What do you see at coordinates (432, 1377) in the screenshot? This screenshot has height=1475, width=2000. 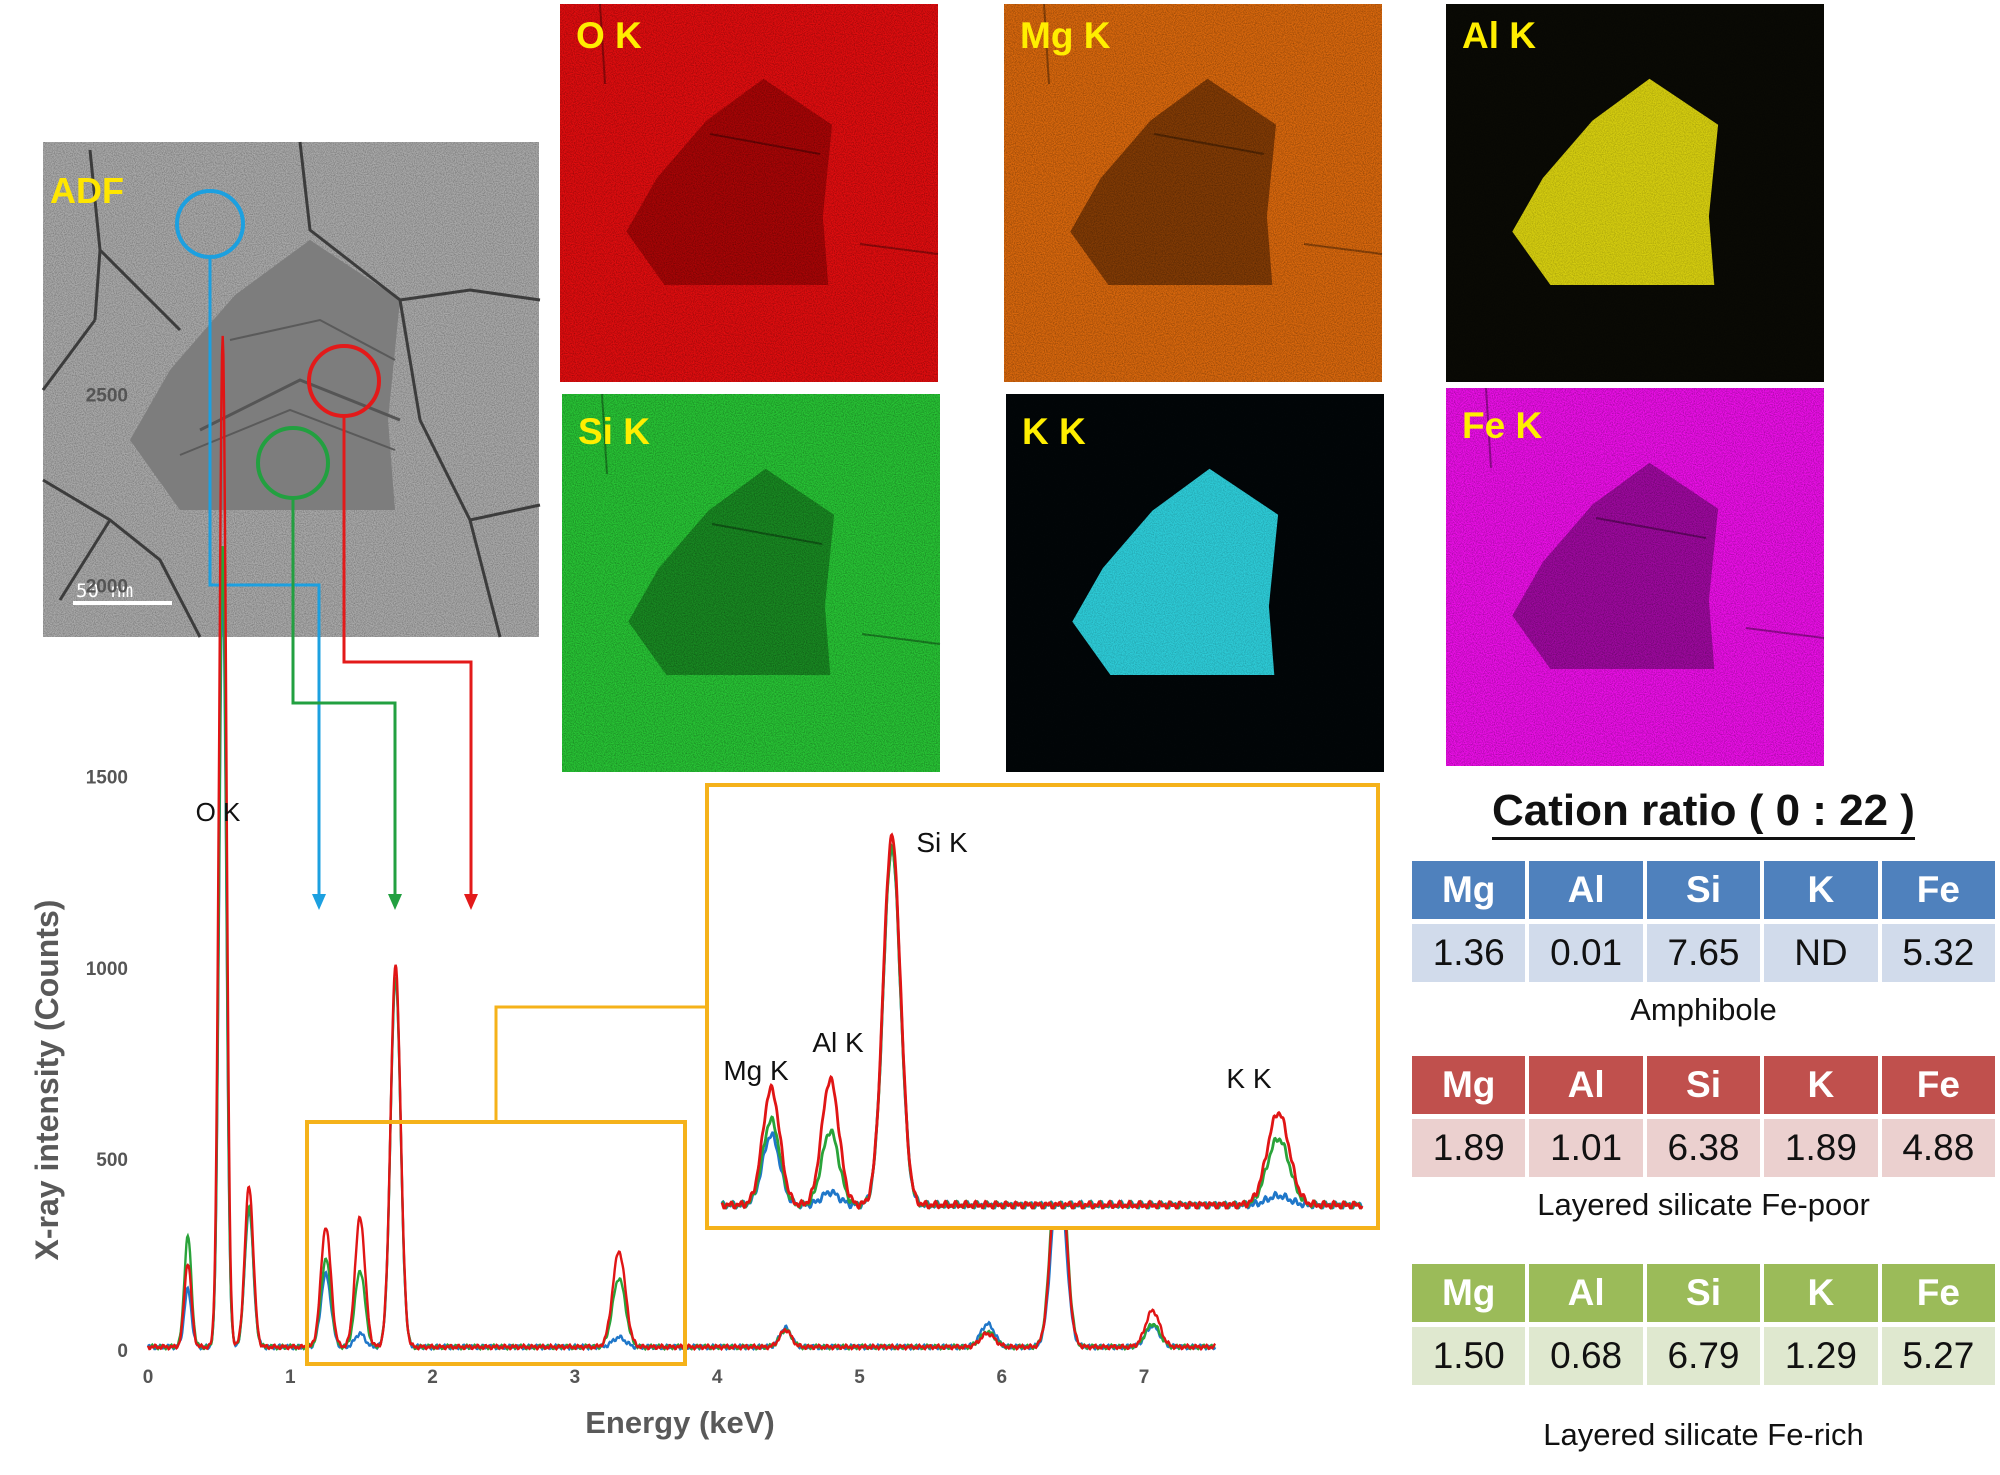 I see `x-tick-label: 2` at bounding box center [432, 1377].